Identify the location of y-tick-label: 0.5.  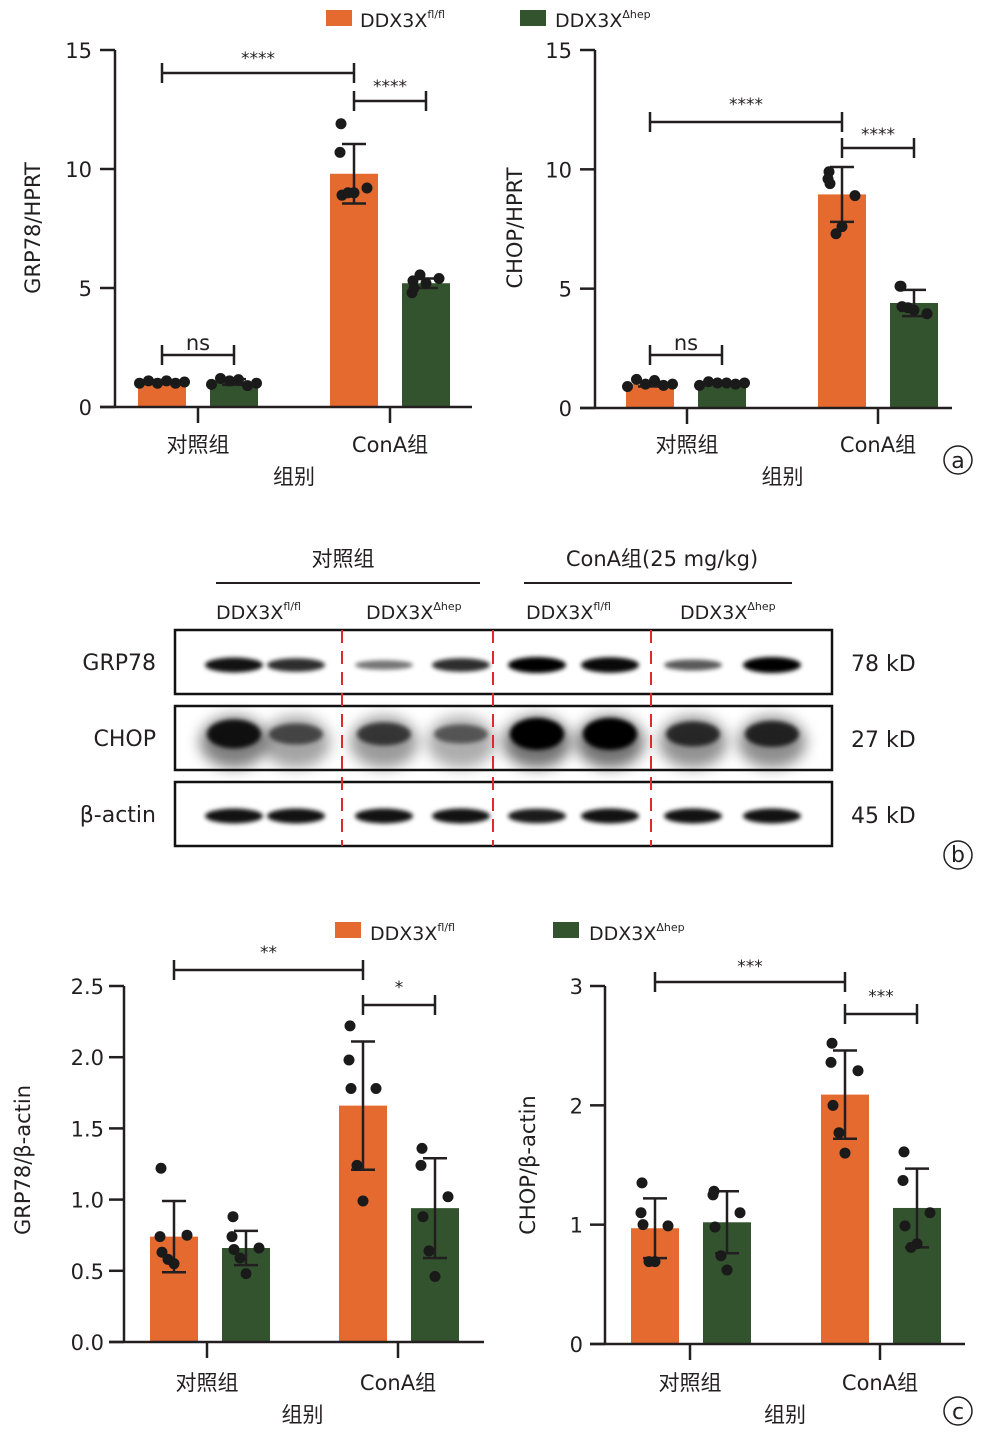
(87, 1272).